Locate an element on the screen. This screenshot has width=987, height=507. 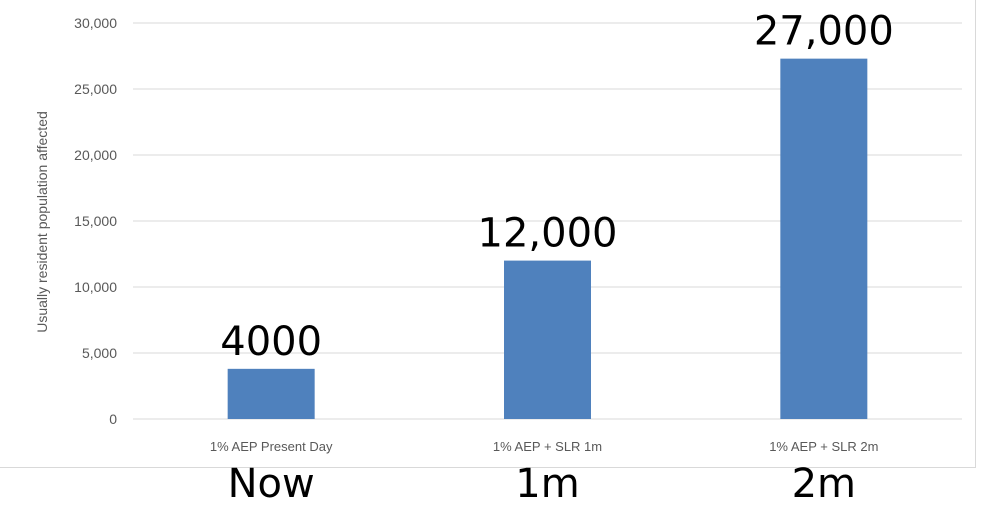
x-category-label: 1% AEP Present Day is located at coordinates (271, 446).